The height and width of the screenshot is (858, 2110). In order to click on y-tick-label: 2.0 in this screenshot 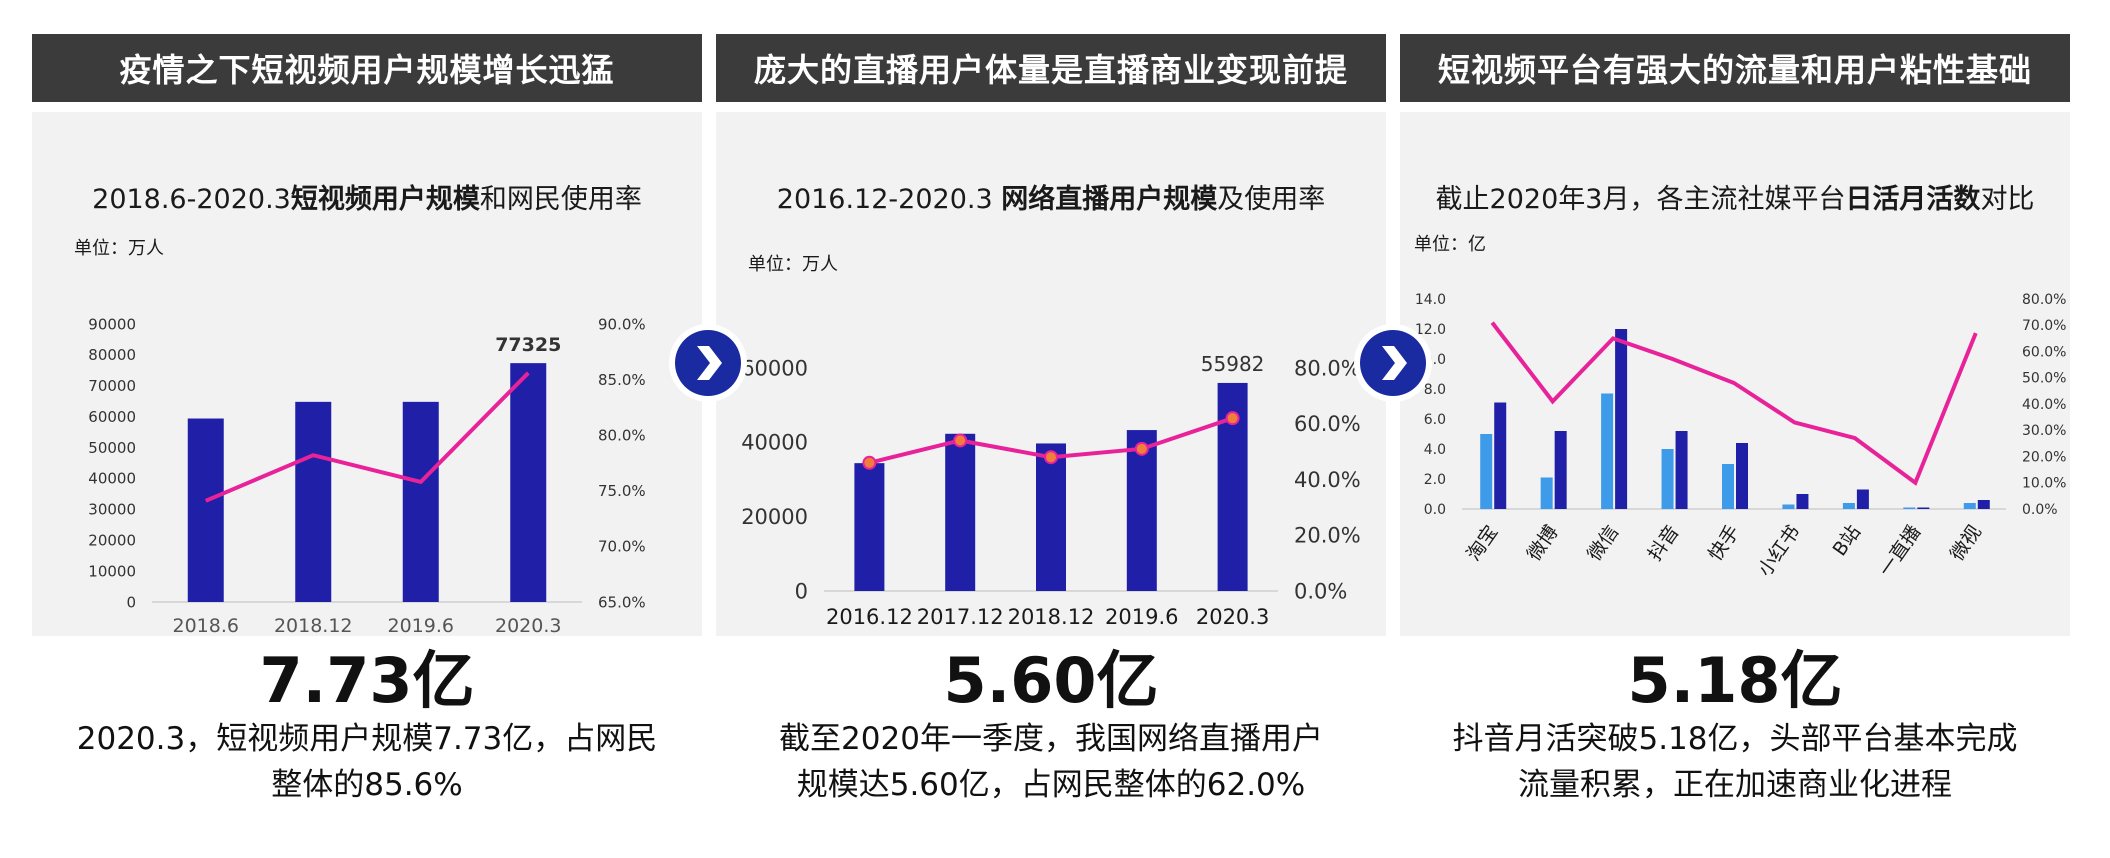, I will do `click(1435, 480)`.